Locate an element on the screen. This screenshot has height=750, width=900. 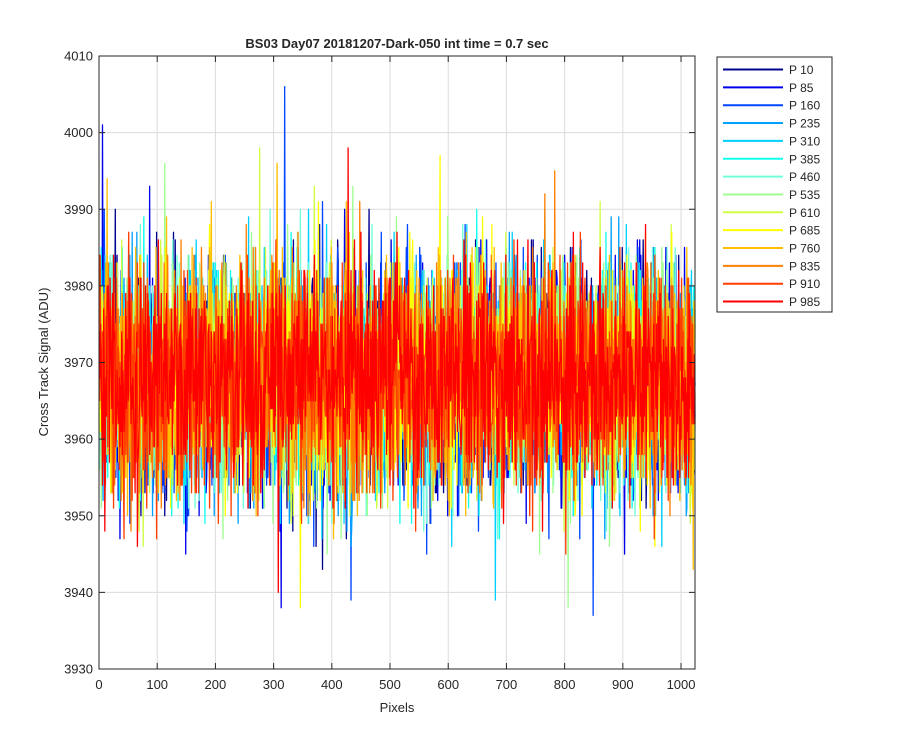
y-tick-label: 3970 is located at coordinates (78, 362).